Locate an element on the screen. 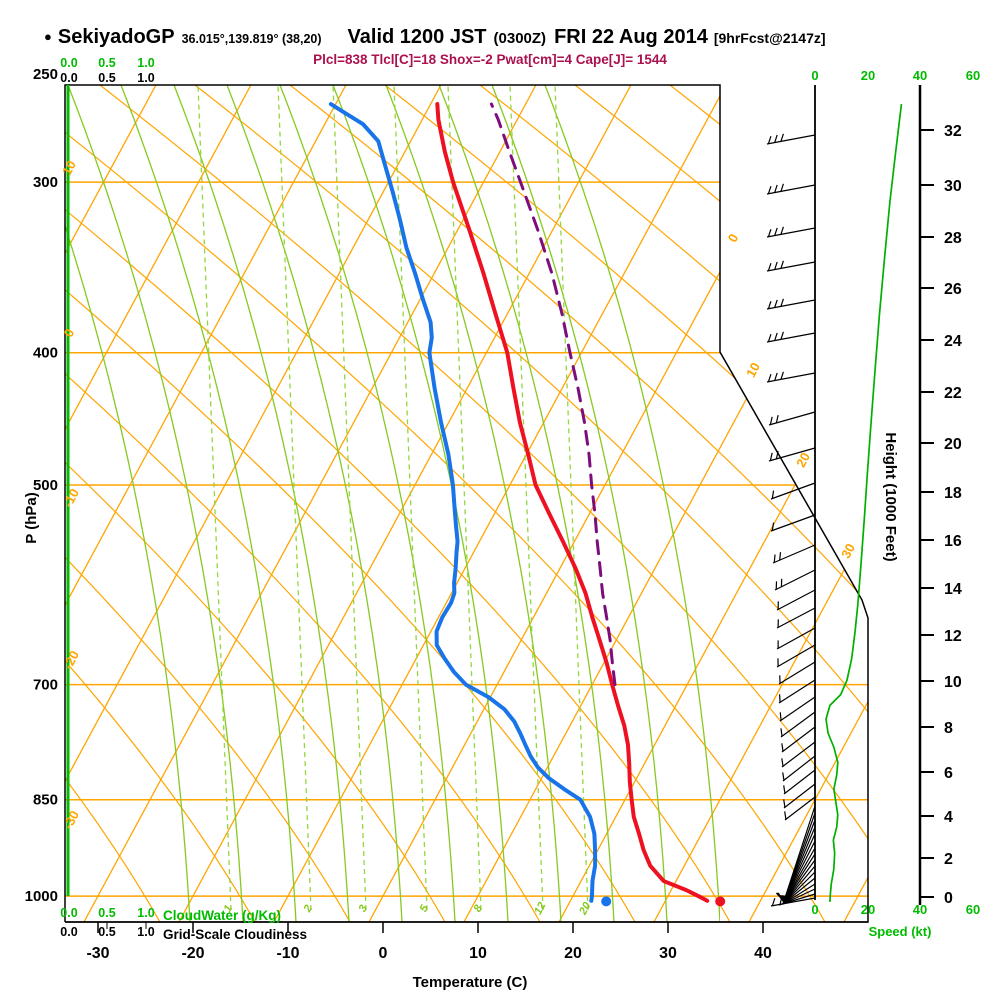  mixing-ratio-label: 1 is located at coordinates (228, 908).